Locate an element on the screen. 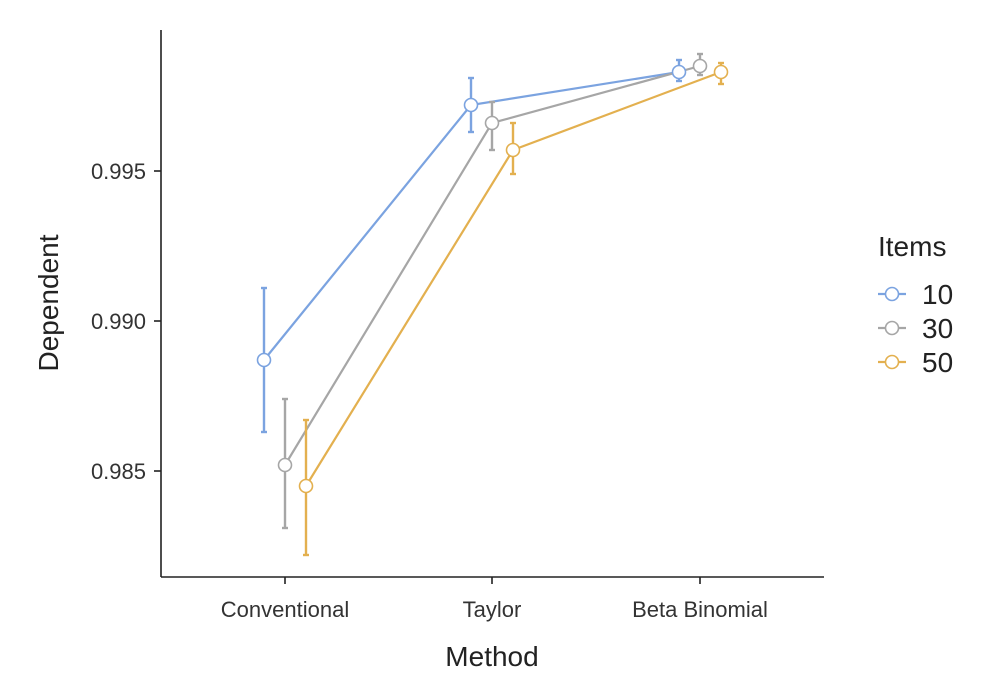 The height and width of the screenshot is (700, 1006). y-tick-label: 0.985 is located at coordinates (118, 471).